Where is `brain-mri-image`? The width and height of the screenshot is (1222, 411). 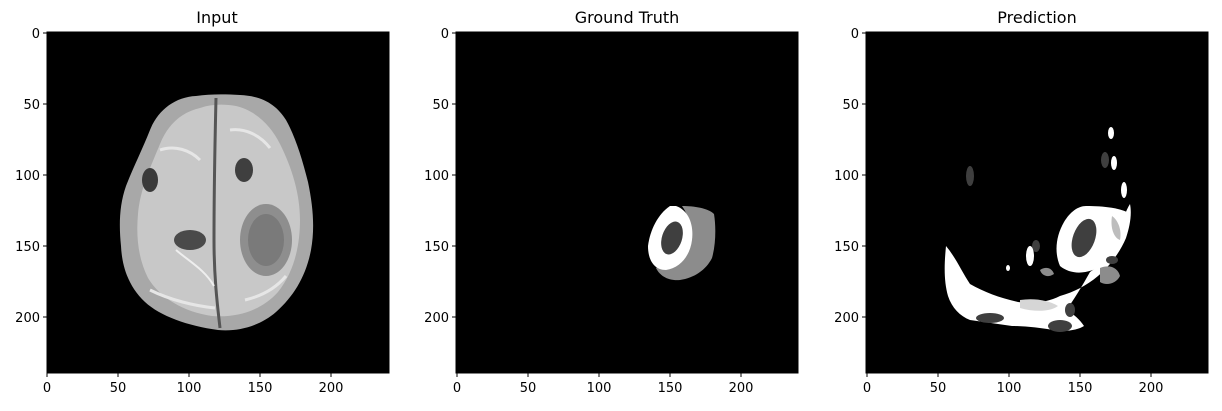
brain-mri-image is located at coordinates (216, 212).